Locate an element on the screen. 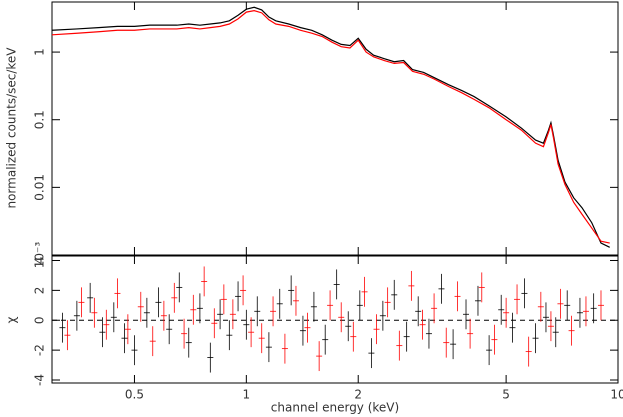 The width and height of the screenshot is (623, 417). y-tick-label: -2 is located at coordinates (40, 350).